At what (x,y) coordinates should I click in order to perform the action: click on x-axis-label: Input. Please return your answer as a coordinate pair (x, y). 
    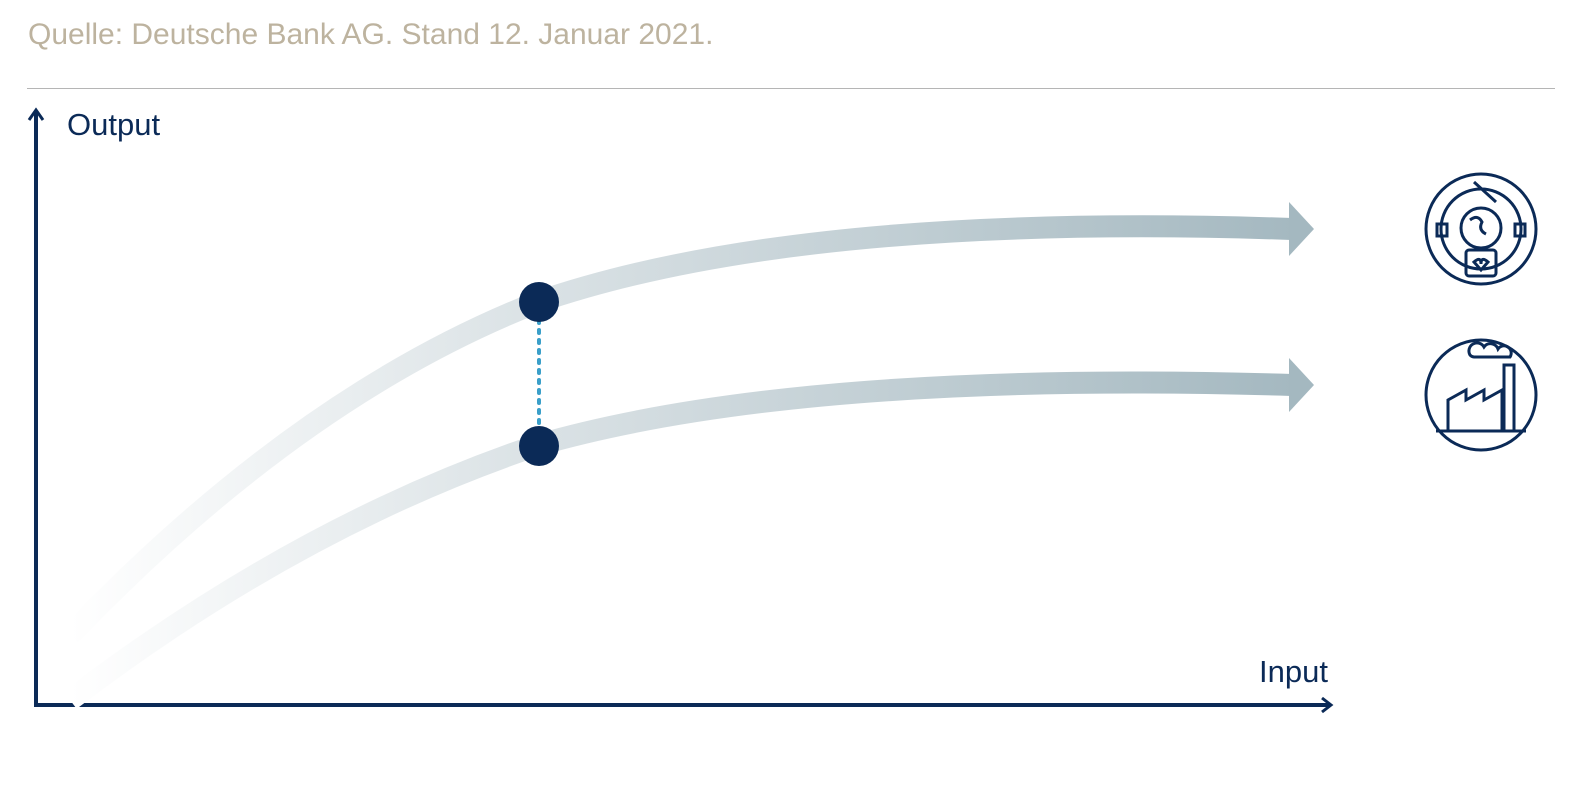
    Looking at the image, I should click on (1293, 671).